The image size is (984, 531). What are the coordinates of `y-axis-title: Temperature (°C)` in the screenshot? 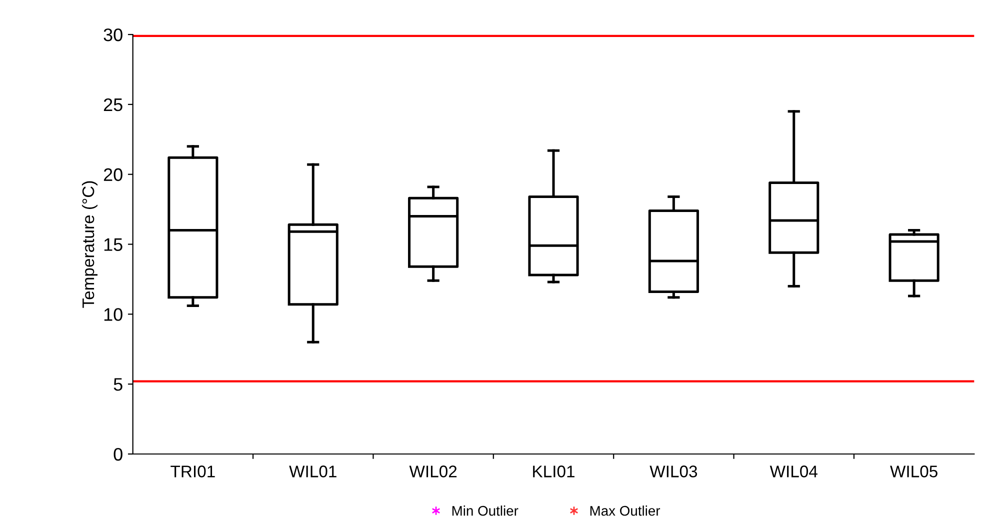 It's located at (90, 244).